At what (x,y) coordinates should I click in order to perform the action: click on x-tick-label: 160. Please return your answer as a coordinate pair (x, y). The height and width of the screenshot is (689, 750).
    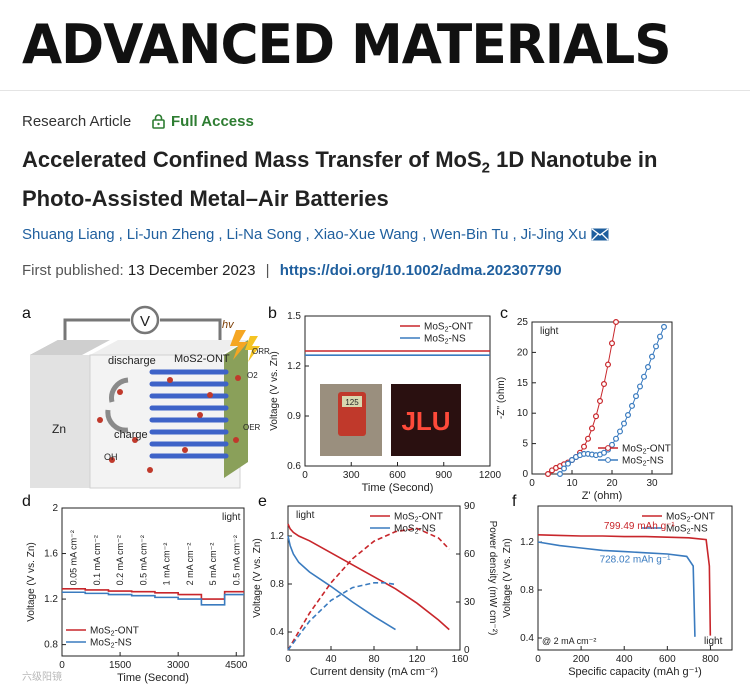
    Looking at the image, I should click on (460, 659).